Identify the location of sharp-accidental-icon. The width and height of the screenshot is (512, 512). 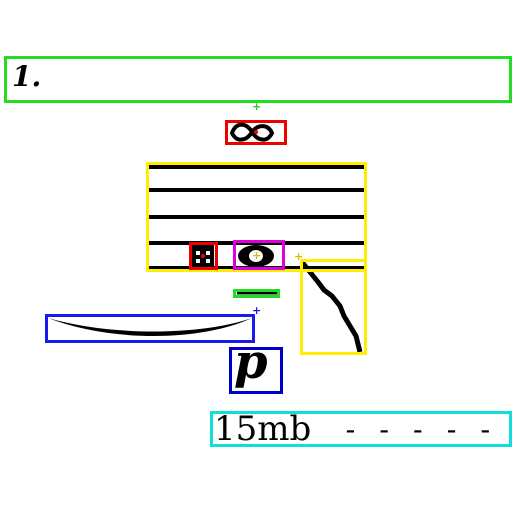
(203, 256).